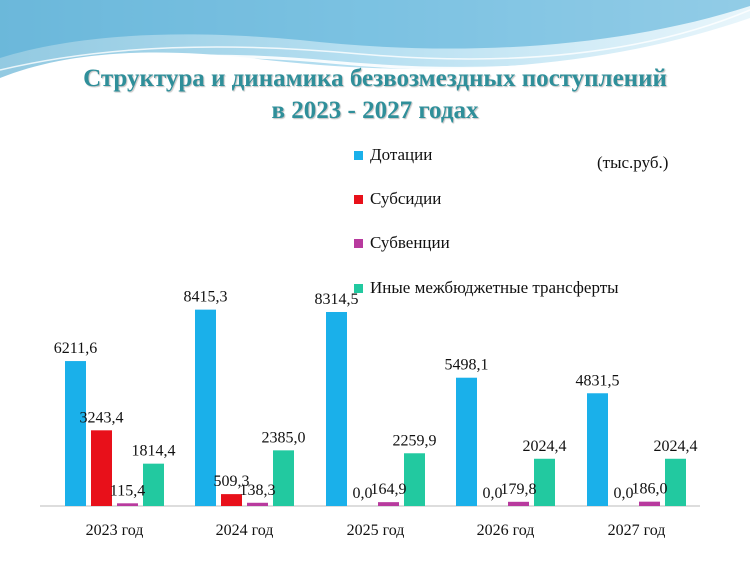 The height and width of the screenshot is (563, 750). Describe the element at coordinates (206, 297) in the screenshot. I see `value-label-dotacii-1: 8415,3` at that location.